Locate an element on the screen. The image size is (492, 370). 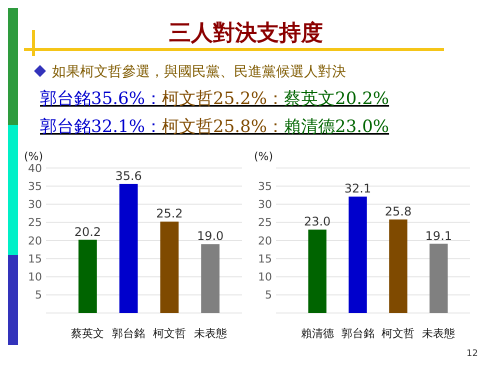
data-label: 25.8 is located at coordinates (398, 211).